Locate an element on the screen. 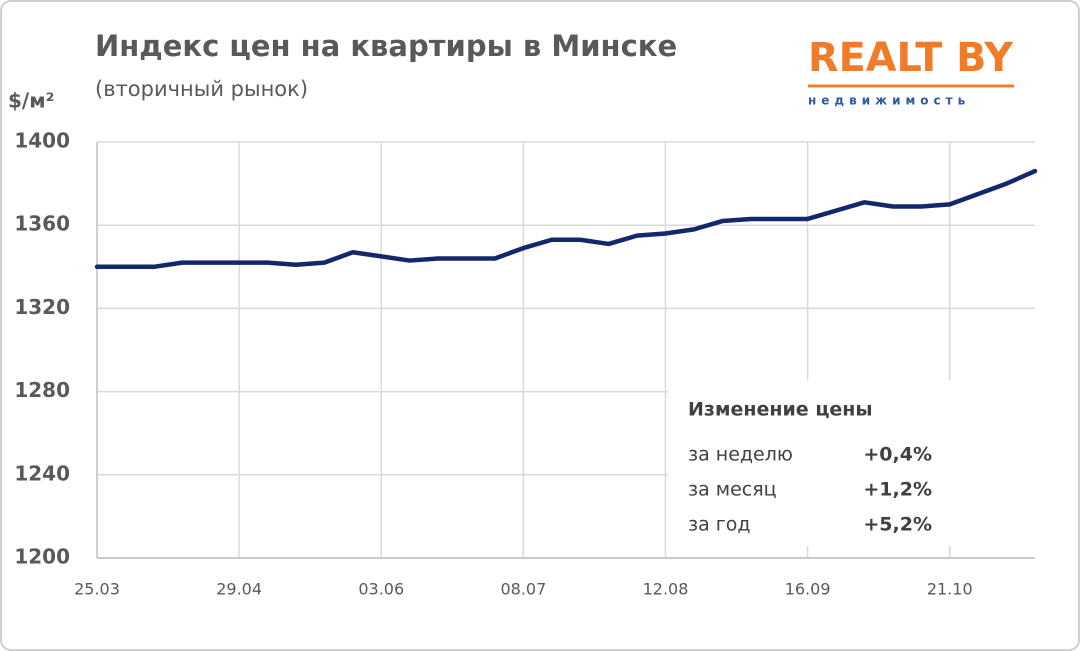  x-tick-label: 25.03 is located at coordinates (97, 589).